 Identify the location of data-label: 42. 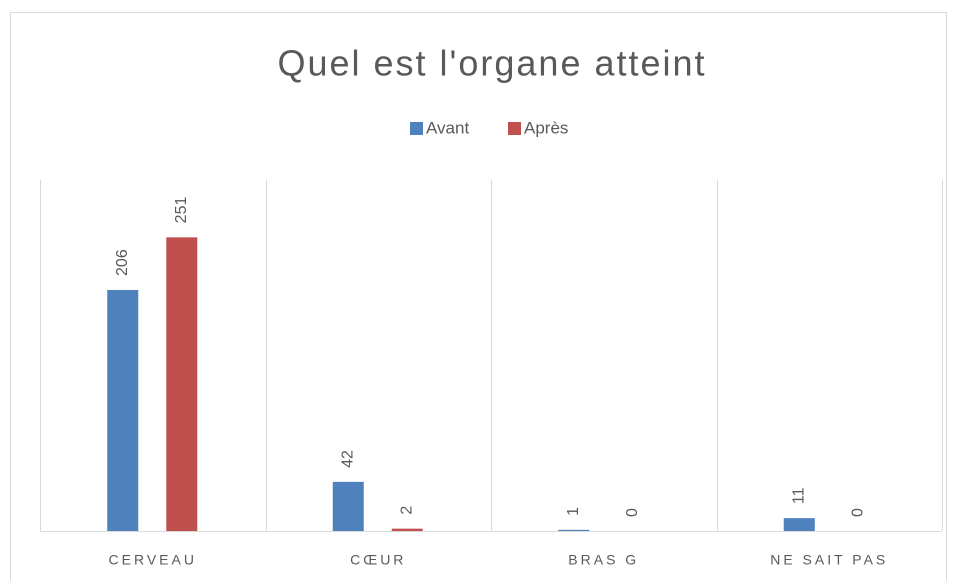
(347, 459).